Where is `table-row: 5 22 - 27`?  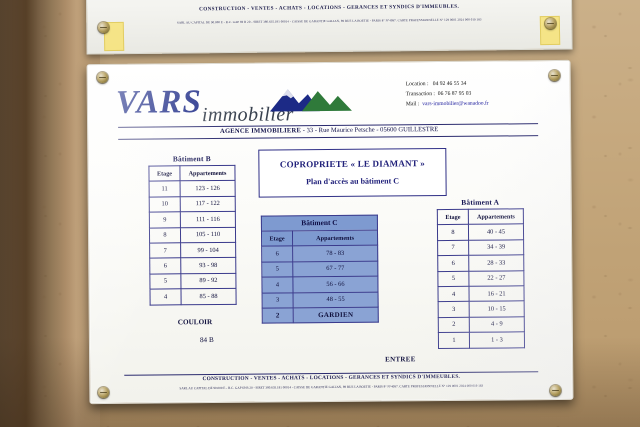 table-row: 5 22 - 27 is located at coordinates (480, 278).